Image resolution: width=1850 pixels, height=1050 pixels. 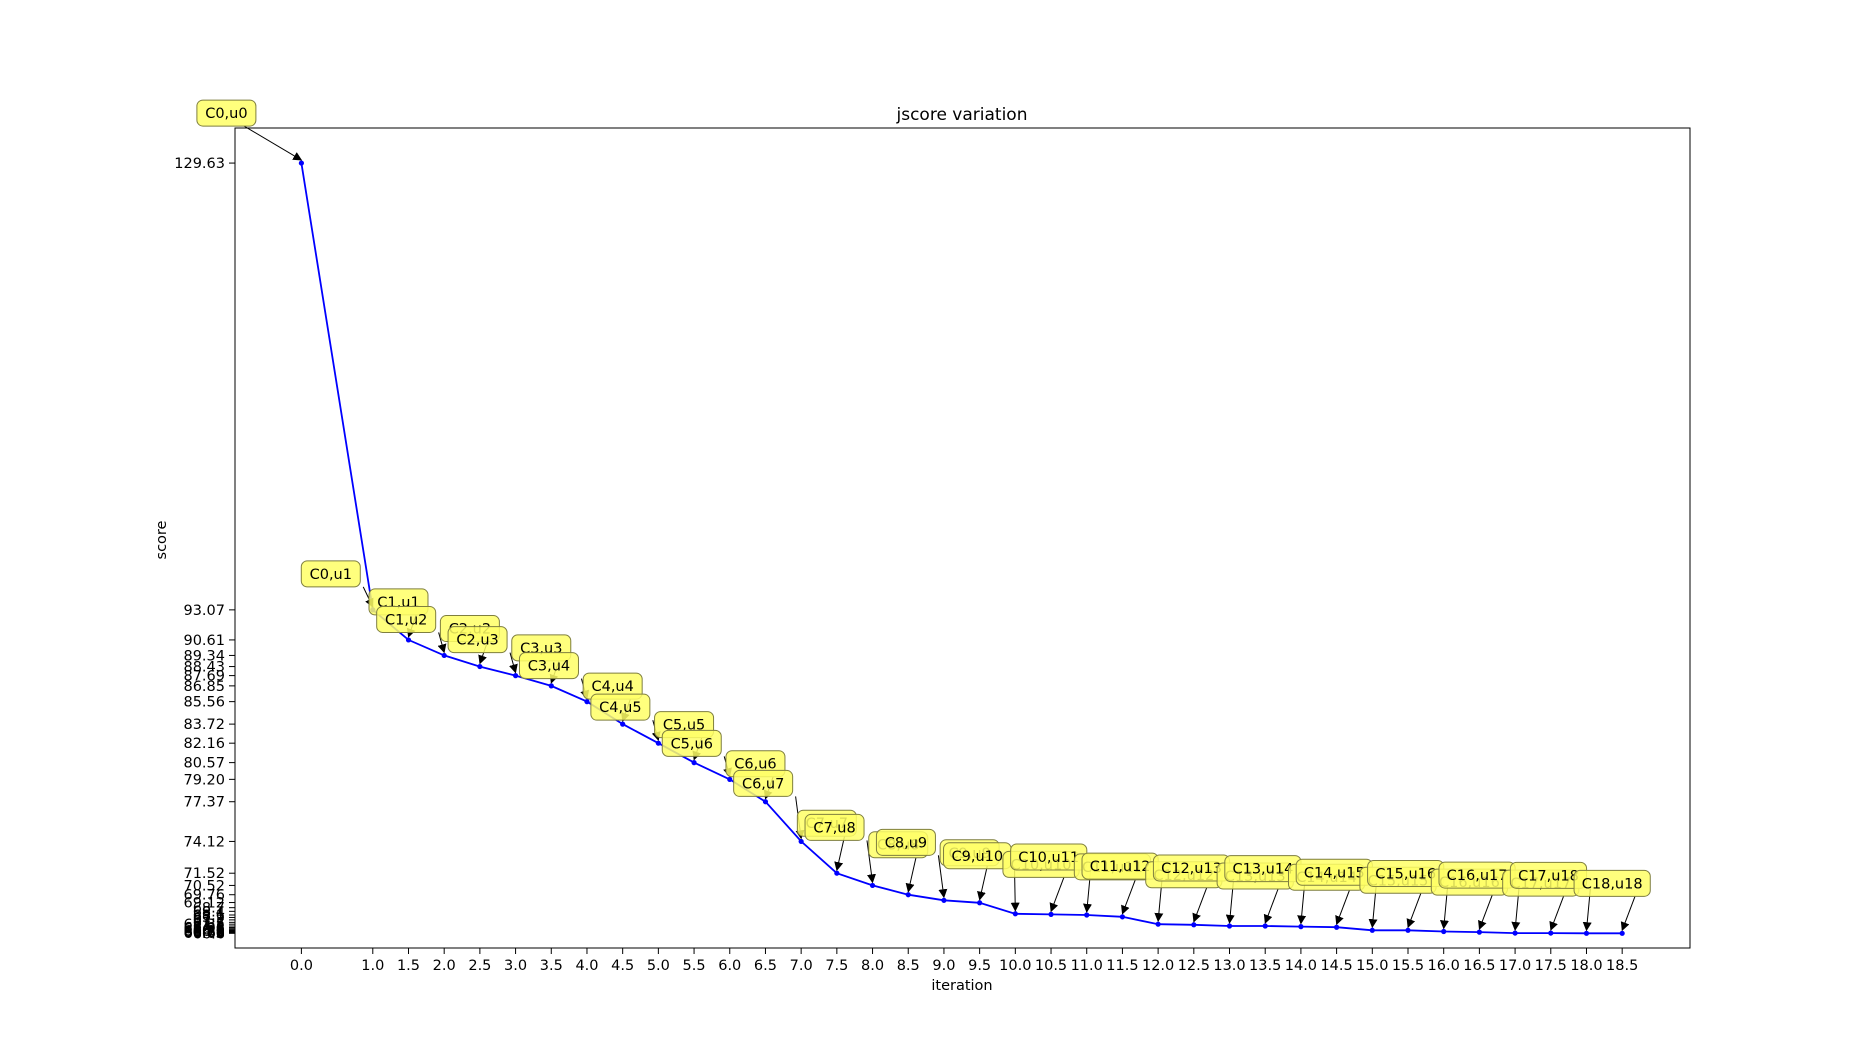 I want to click on annotation-label: C6,u6, so click(x=755, y=765).